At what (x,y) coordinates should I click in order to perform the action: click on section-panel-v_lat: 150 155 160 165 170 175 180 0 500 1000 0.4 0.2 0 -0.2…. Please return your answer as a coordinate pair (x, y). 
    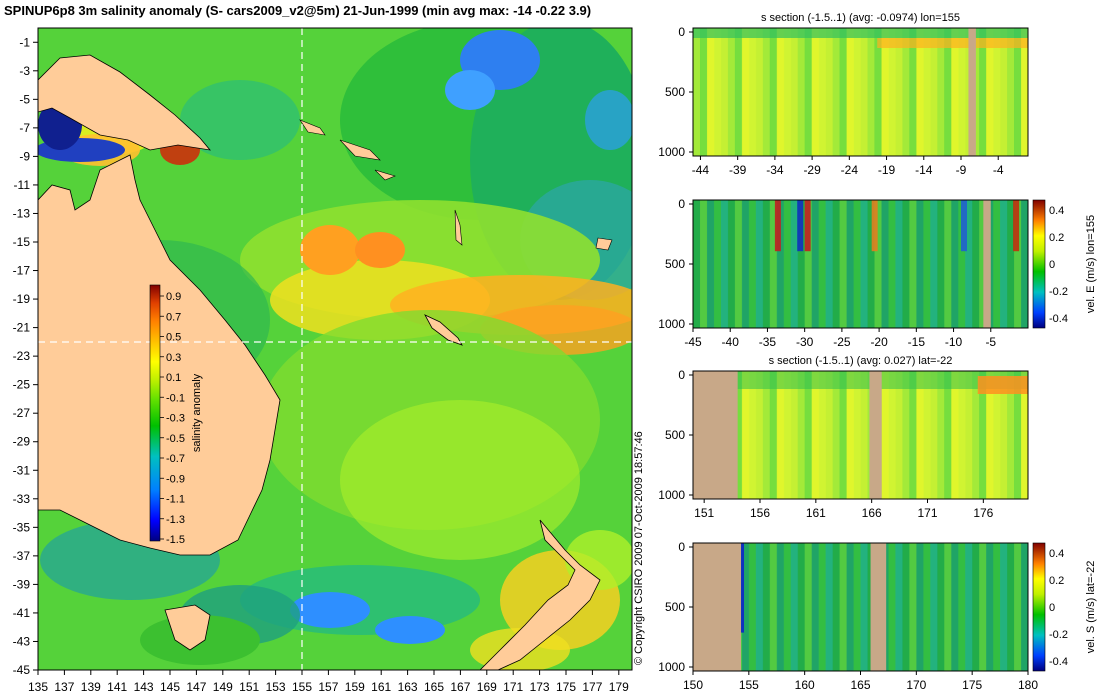
    Looking at the image, I should click on (877, 616).